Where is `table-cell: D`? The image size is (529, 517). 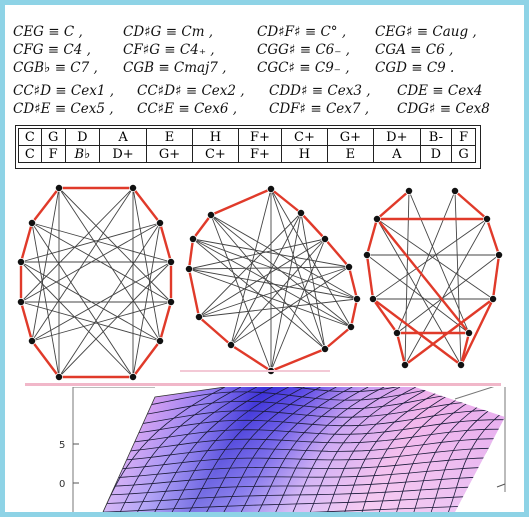
table-cell: D is located at coordinates (82, 137).